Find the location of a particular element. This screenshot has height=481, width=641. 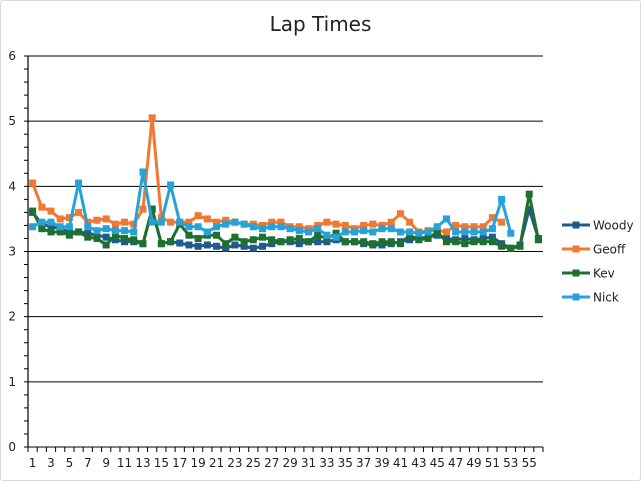

x-tick-label: 29 is located at coordinates (289, 463).